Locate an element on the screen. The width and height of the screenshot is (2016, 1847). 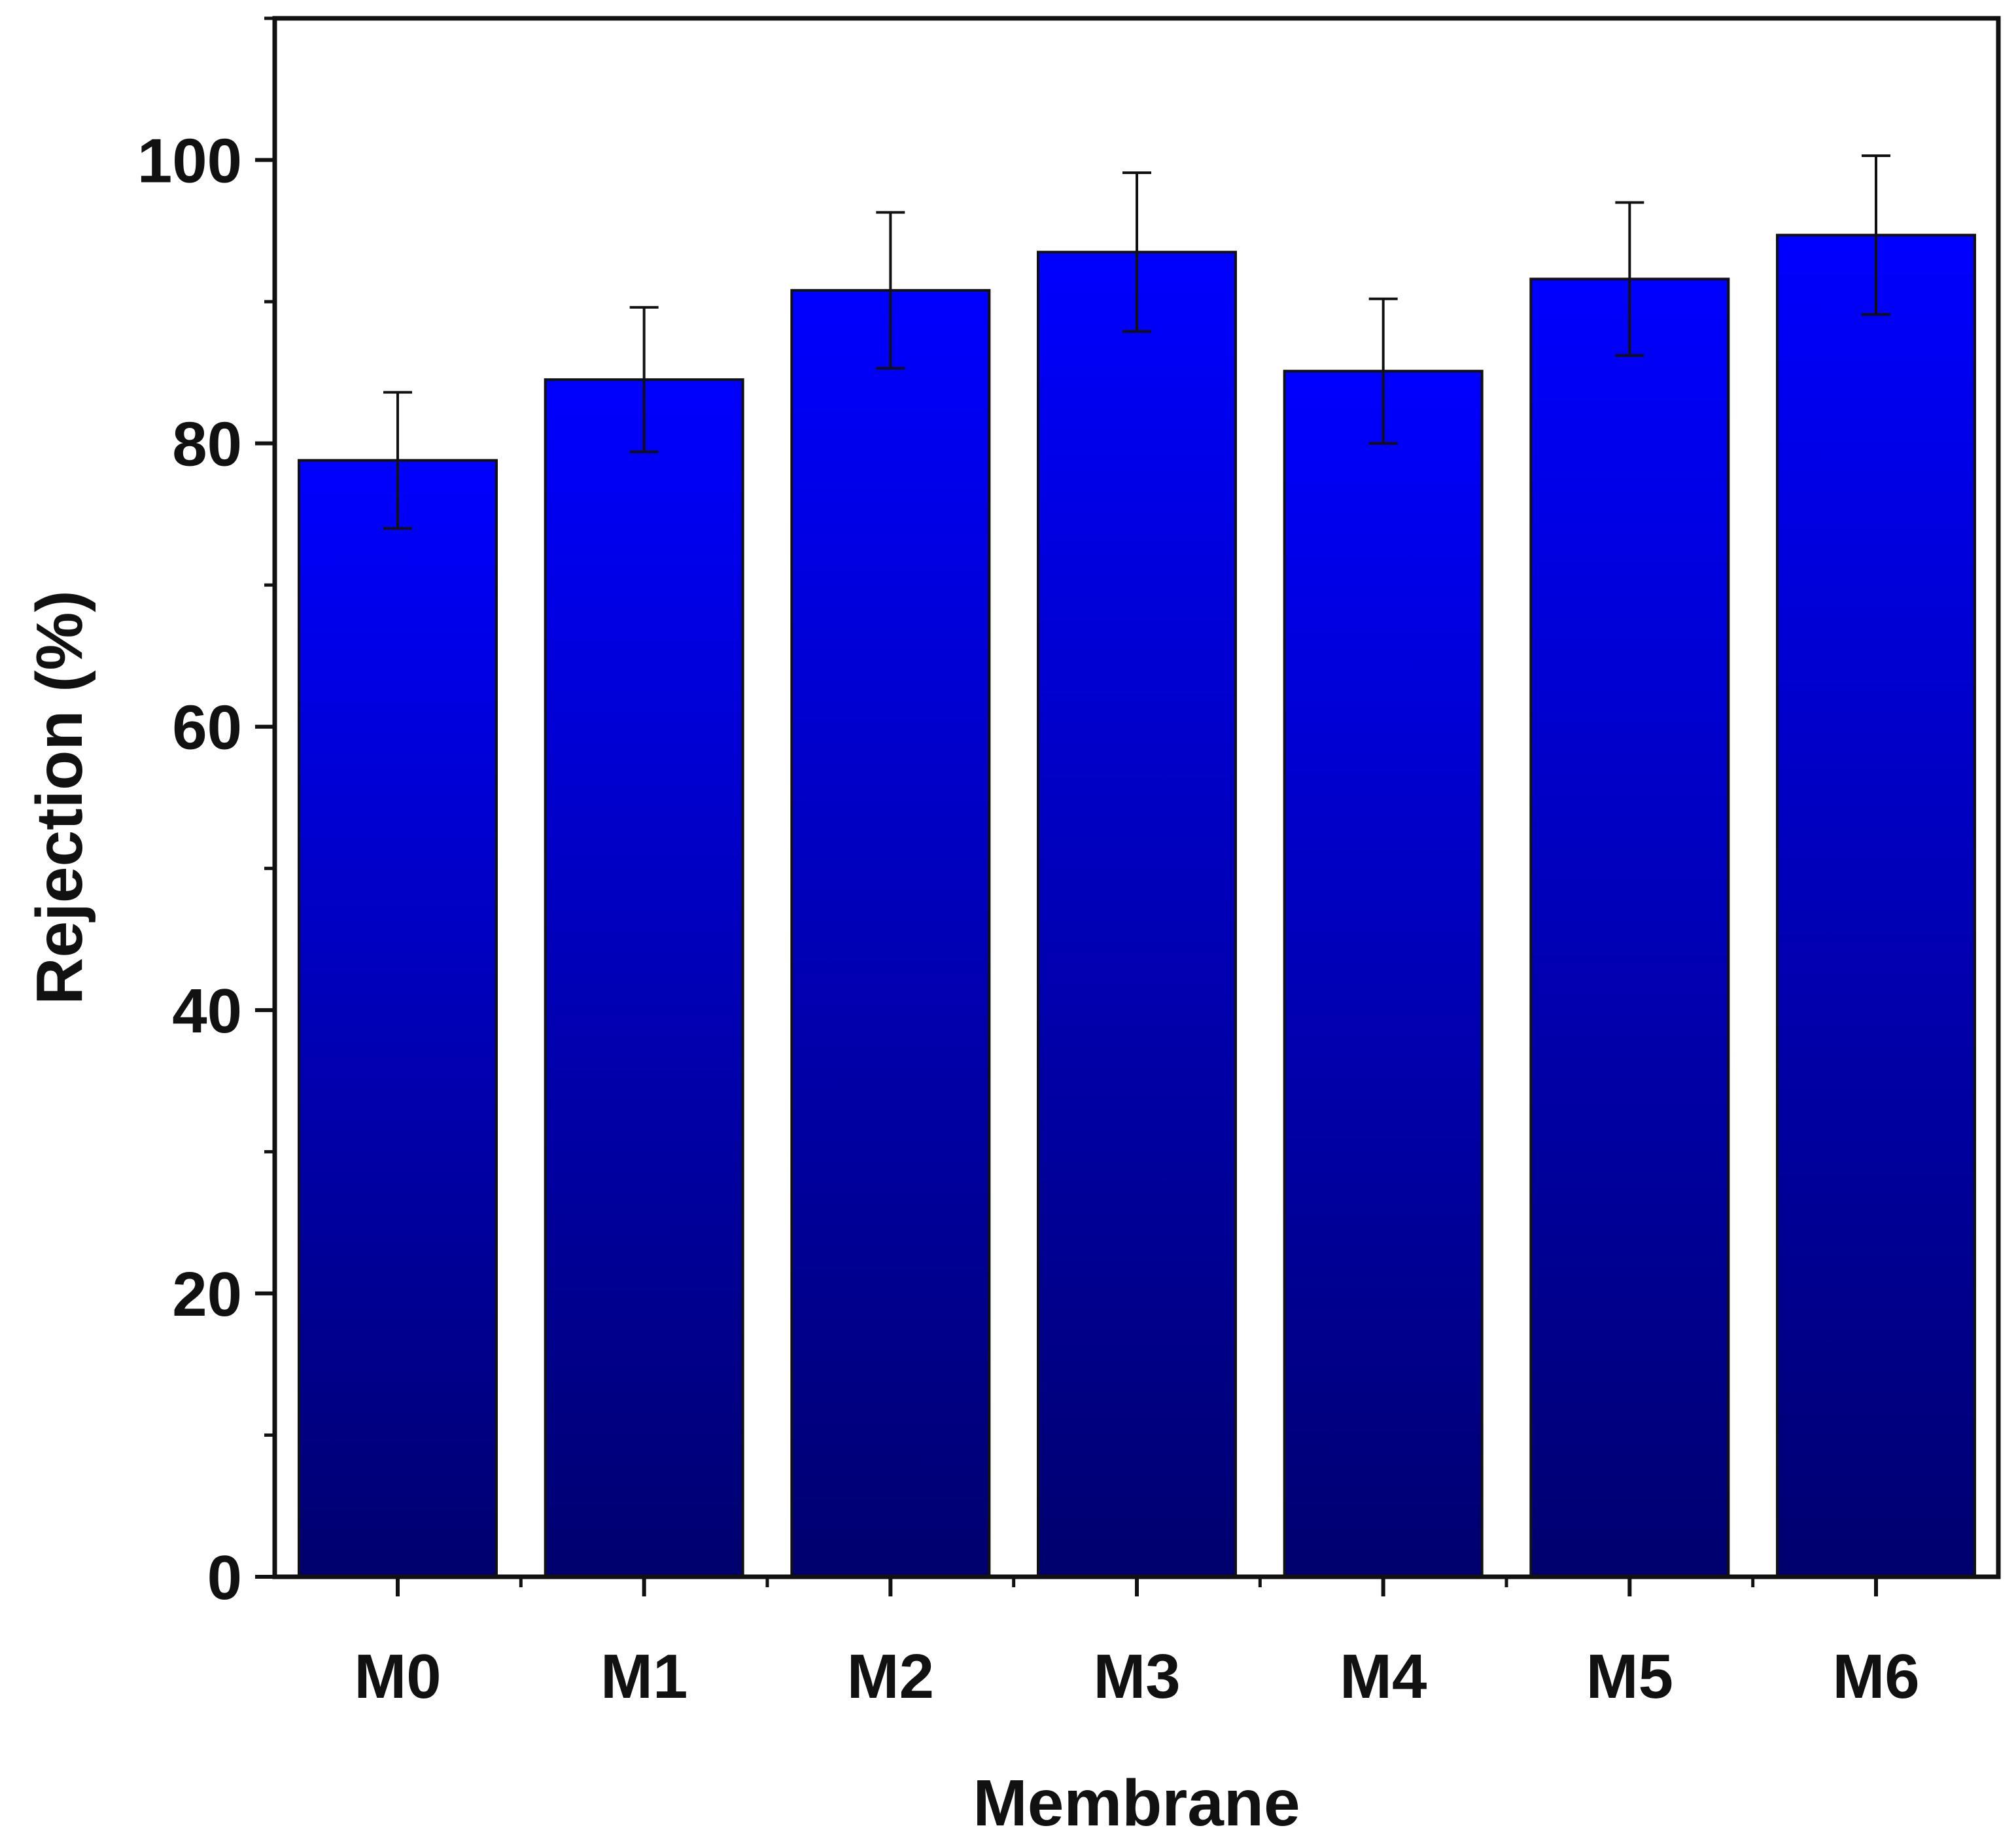
y-tick-label: 60 is located at coordinates (207, 728).